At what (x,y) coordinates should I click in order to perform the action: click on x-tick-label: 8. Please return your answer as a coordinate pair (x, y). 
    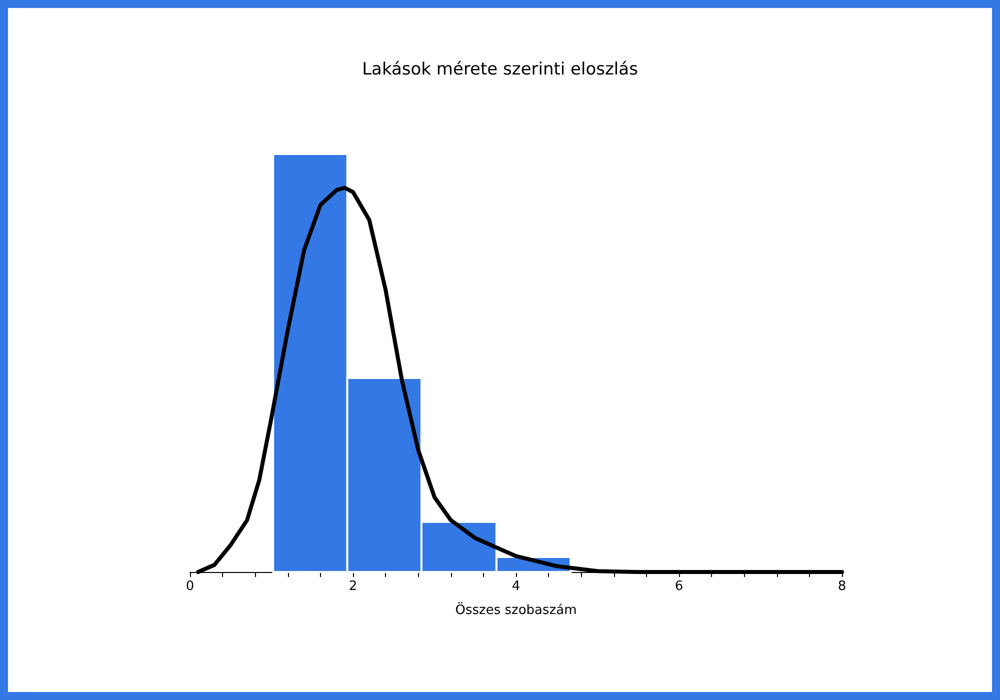
    Looking at the image, I should click on (842, 586).